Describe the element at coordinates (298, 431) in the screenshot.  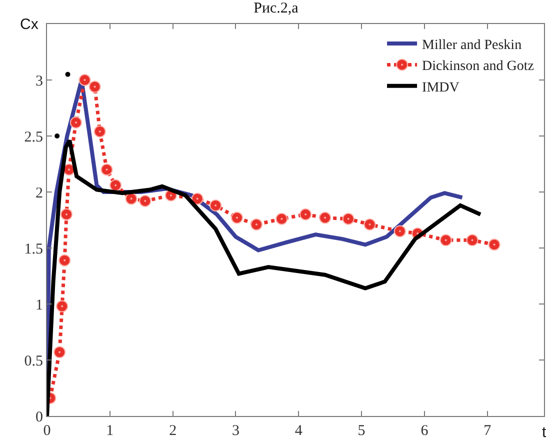
I see `x-tick-label: 4` at that location.